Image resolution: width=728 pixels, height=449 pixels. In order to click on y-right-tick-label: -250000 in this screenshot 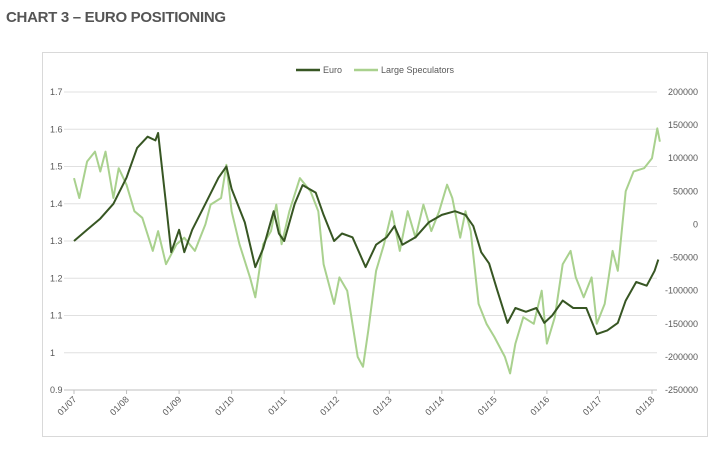, I will do `click(681, 390)`.